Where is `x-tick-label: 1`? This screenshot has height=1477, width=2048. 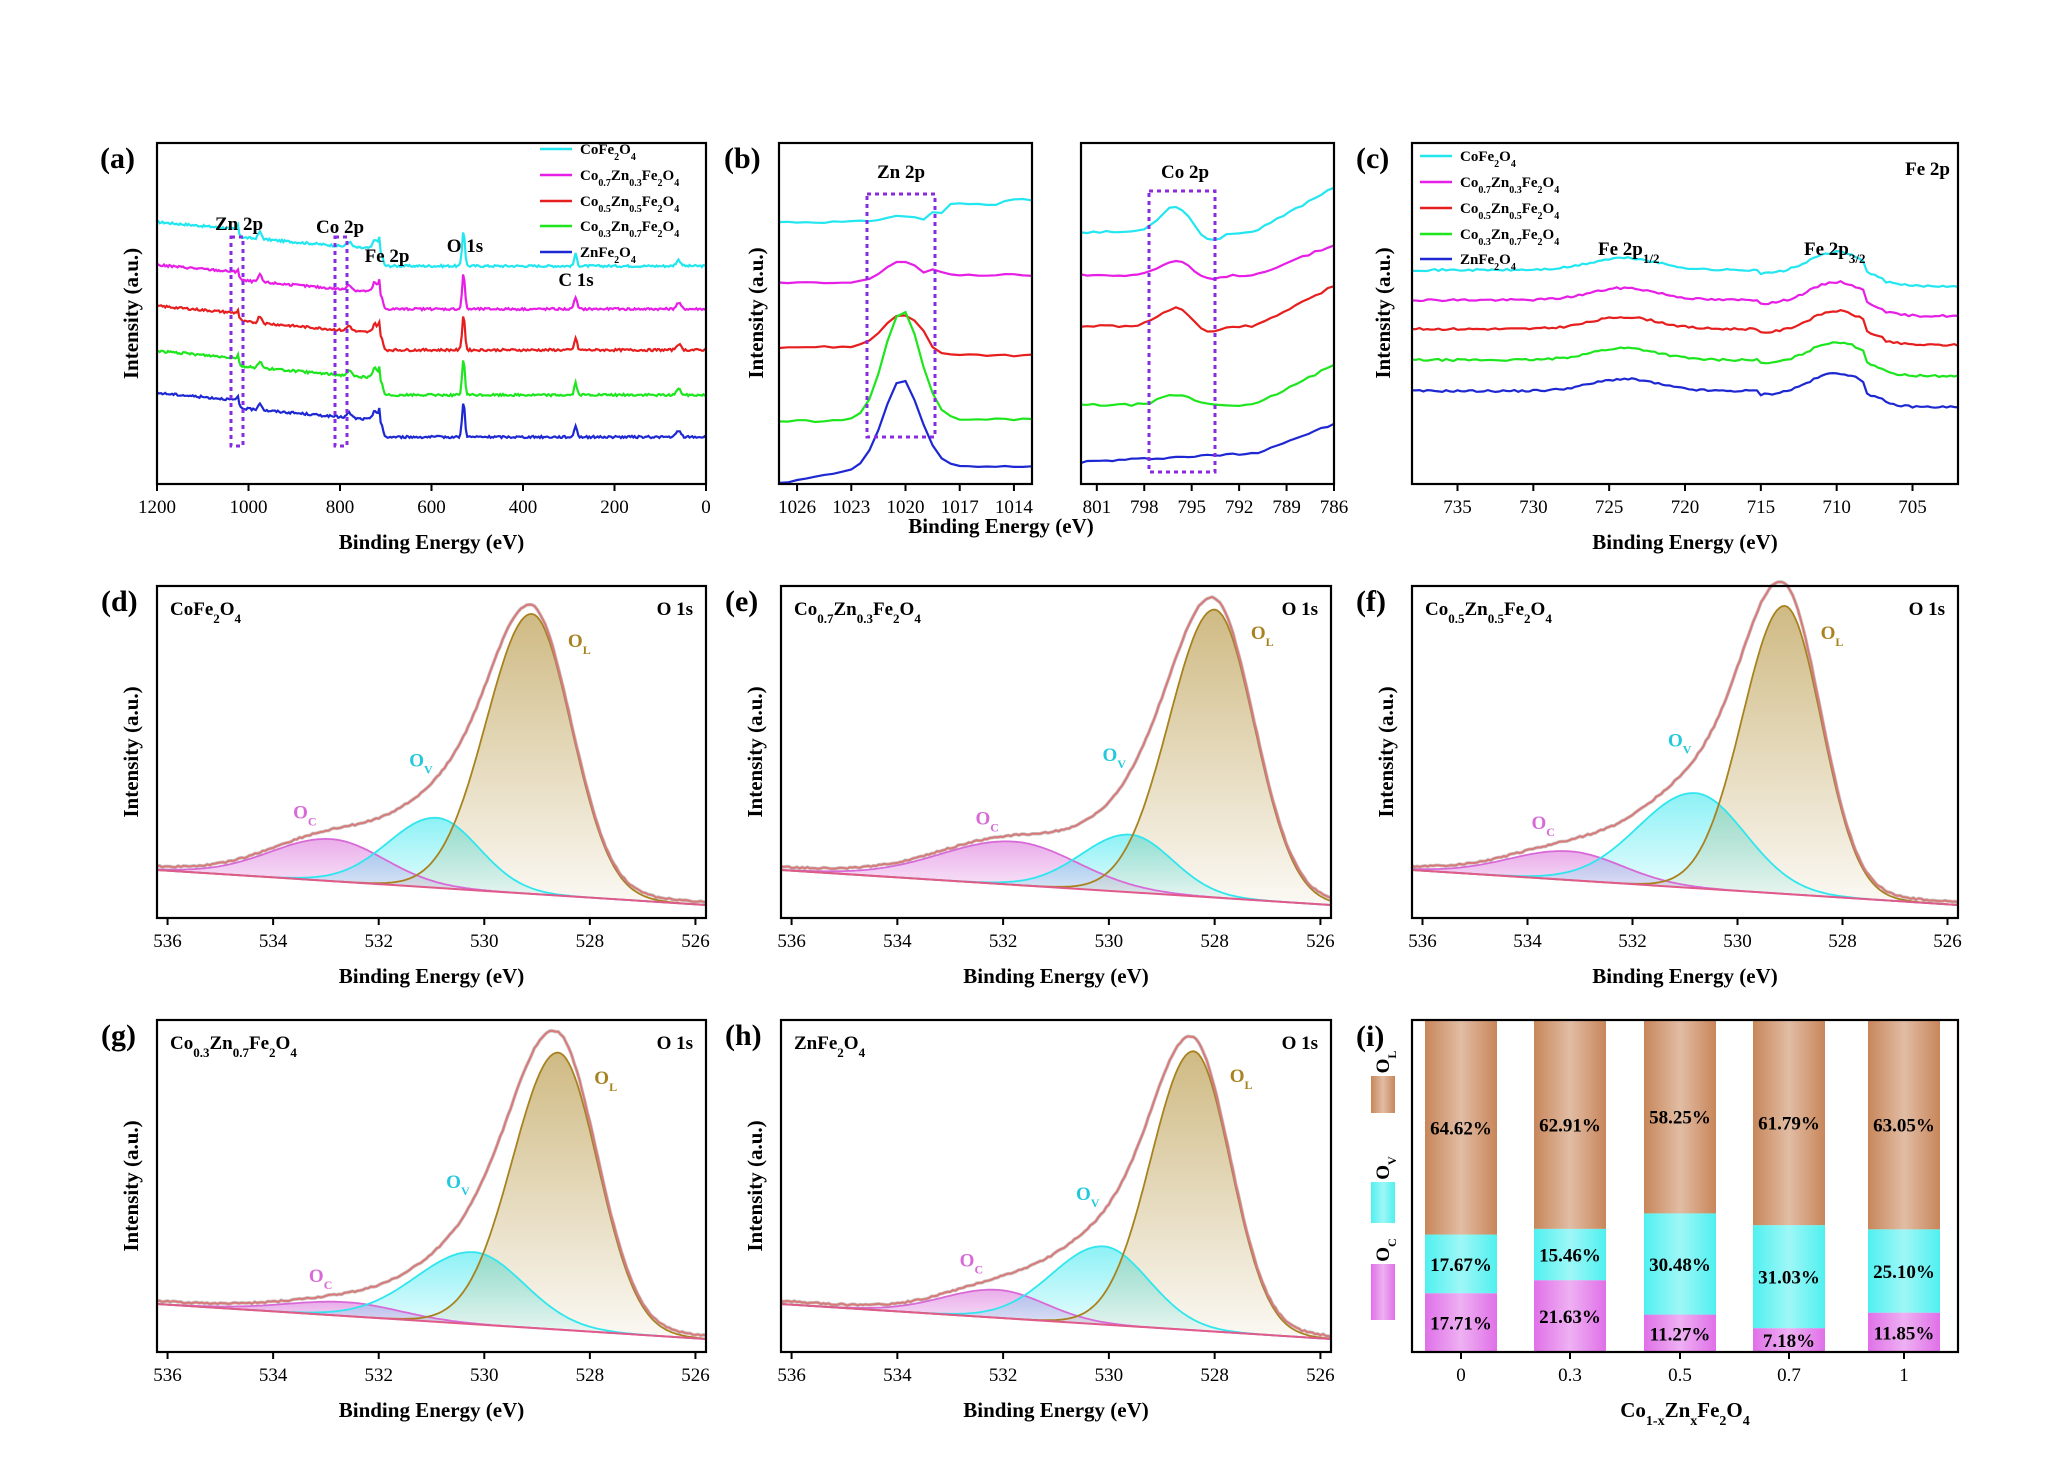 x-tick-label: 1 is located at coordinates (1904, 1375).